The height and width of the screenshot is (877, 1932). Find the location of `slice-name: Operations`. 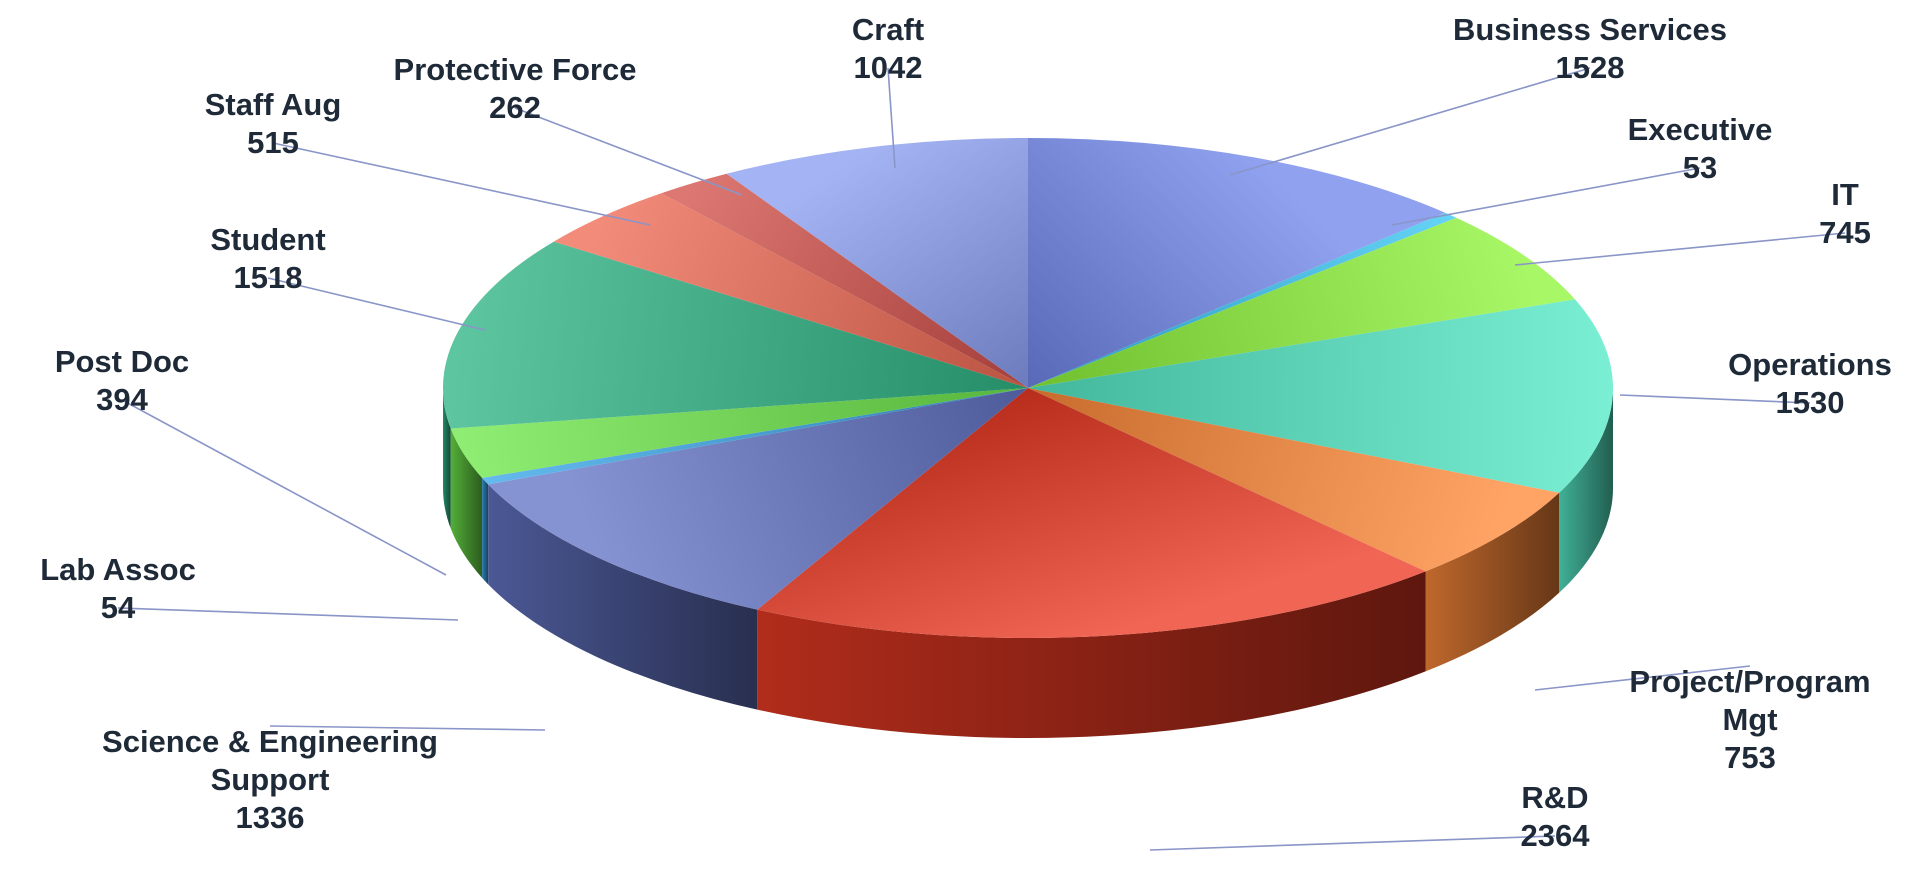

slice-name: Operations is located at coordinates (1810, 364).